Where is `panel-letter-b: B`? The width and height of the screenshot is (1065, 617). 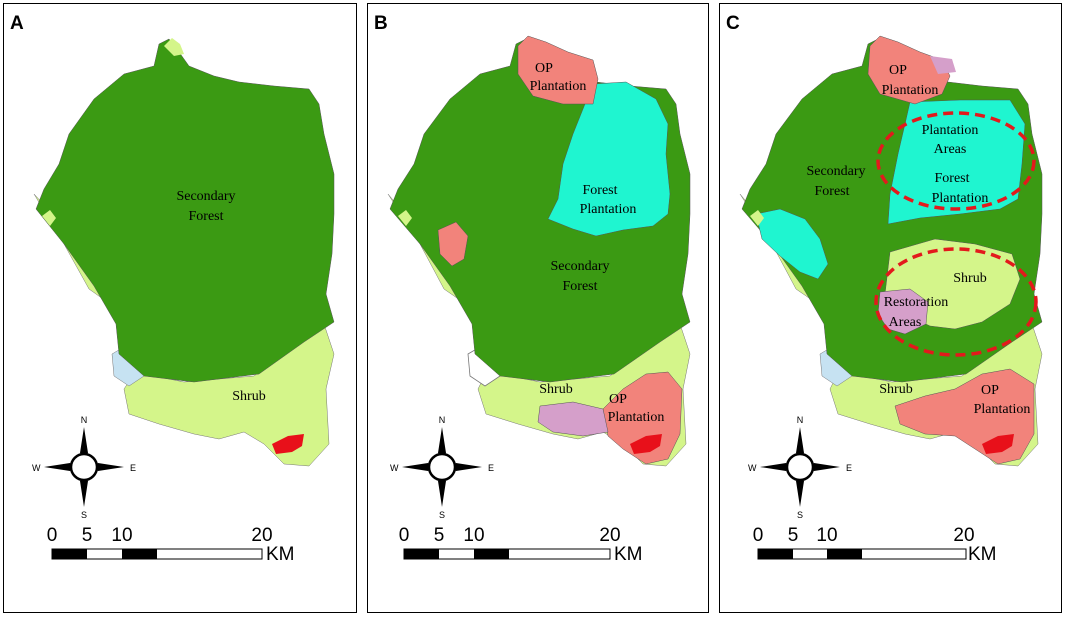
panel-letter-b: B is located at coordinates (381, 23).